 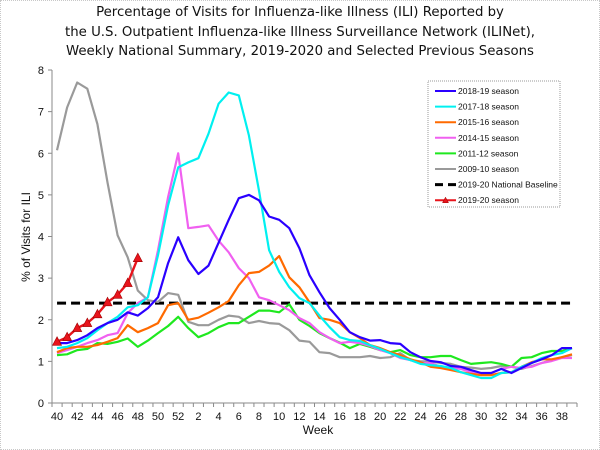 What do you see at coordinates (542, 417) in the screenshot?
I see `x-tick-label: 36` at bounding box center [542, 417].